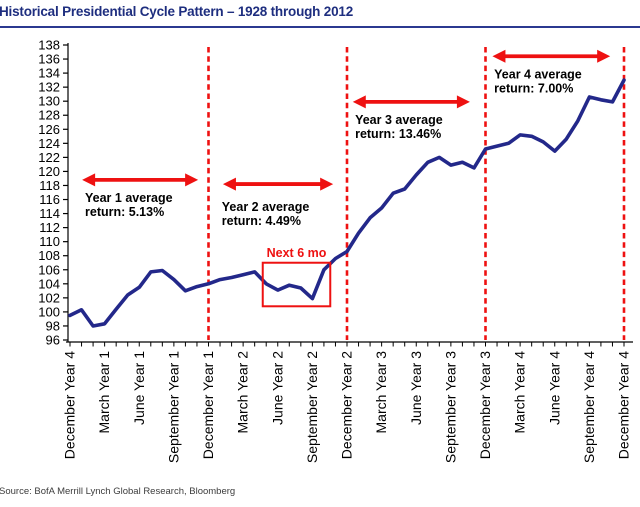 The height and width of the screenshot is (507, 640). What do you see at coordinates (381, 392) in the screenshot?
I see `x-axis-label: March Year 3` at bounding box center [381, 392].